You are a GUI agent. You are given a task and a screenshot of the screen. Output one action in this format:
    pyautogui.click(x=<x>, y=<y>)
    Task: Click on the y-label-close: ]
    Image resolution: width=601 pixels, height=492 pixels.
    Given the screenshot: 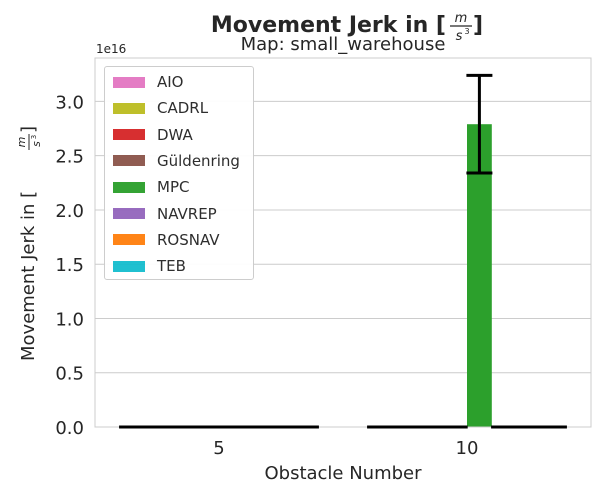 What is the action you would take?
    pyautogui.click(x=28, y=129)
    